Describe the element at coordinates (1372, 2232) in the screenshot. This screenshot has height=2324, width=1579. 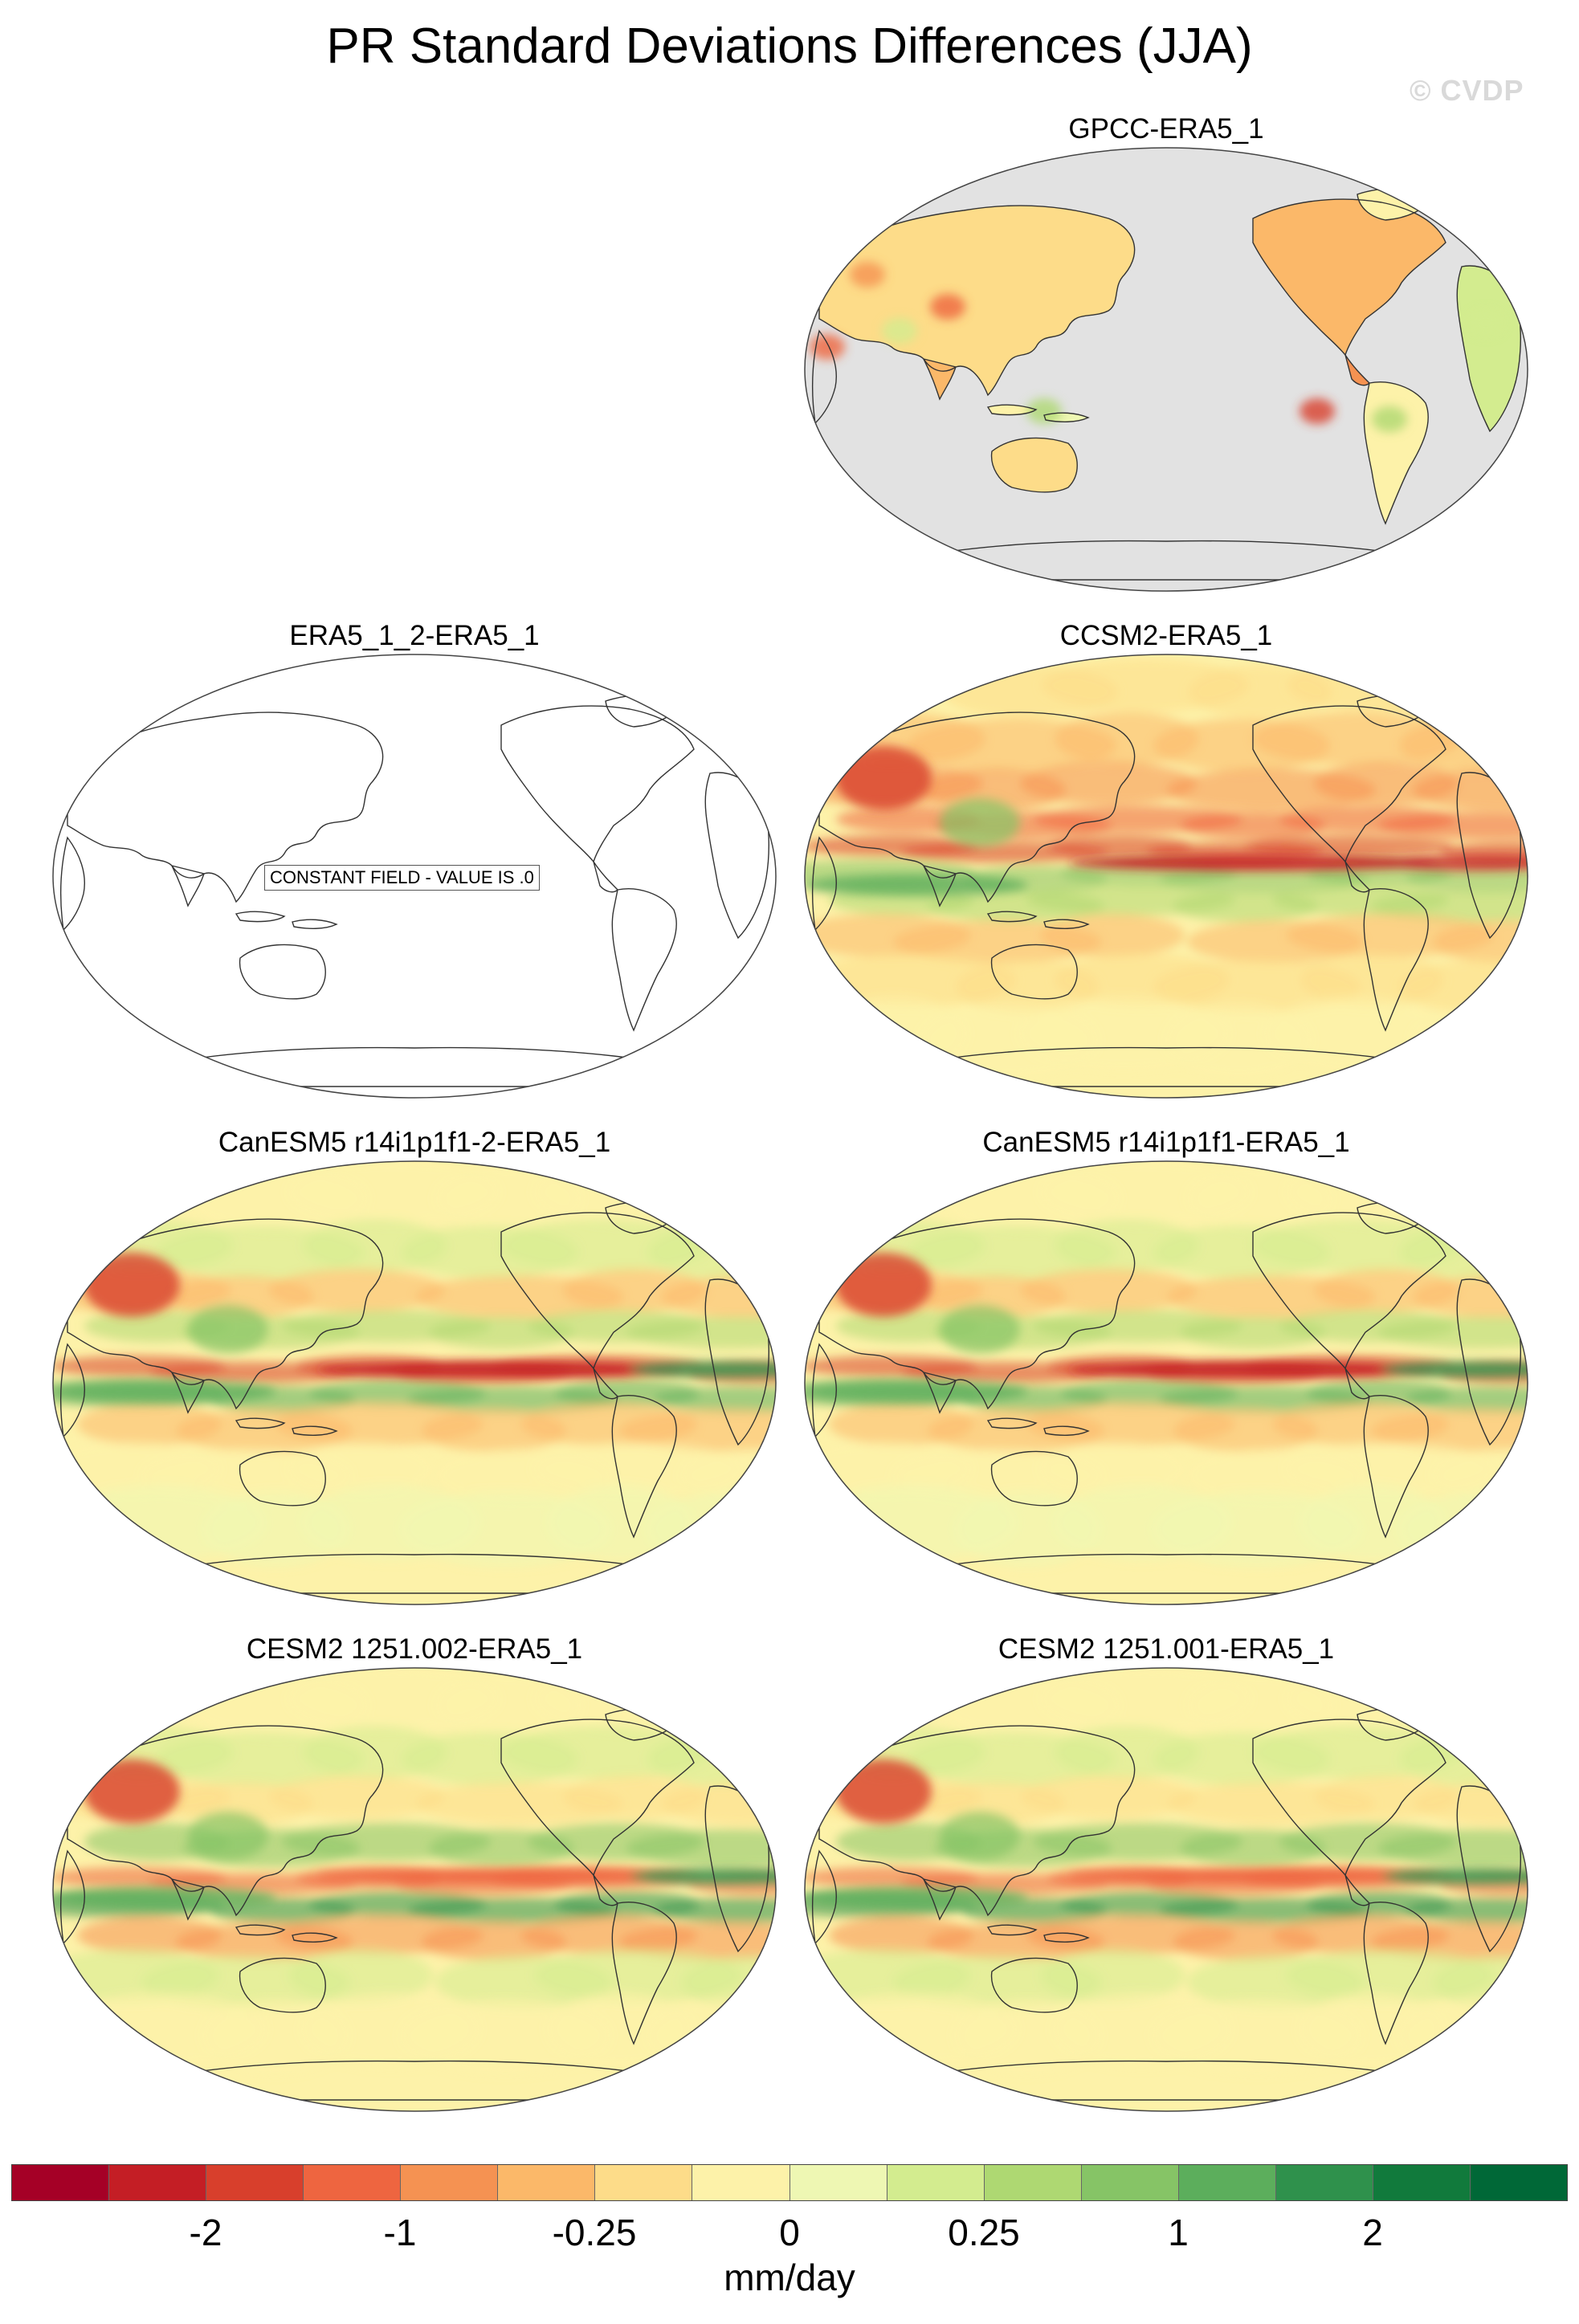
I see `colorbar-tick-label: 2` at that location.